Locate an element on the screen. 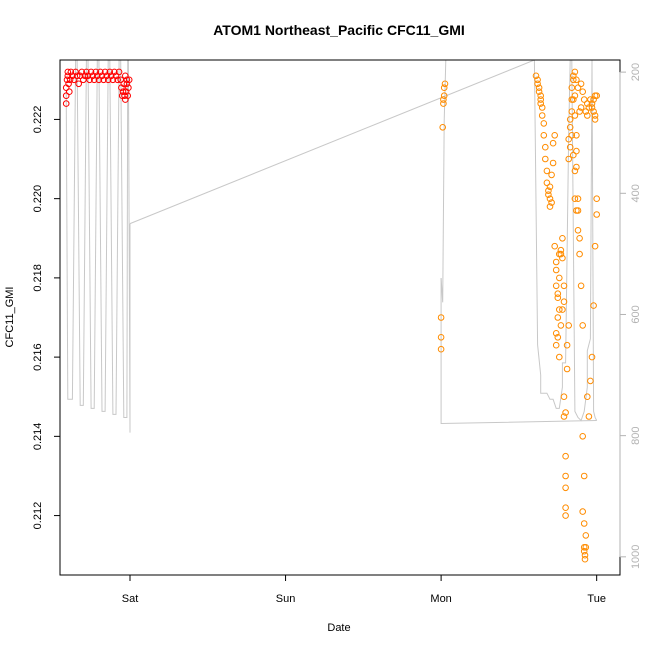 This screenshot has height=650, width=650. y-tick-label-5: 0.222 is located at coordinates (38, 120).